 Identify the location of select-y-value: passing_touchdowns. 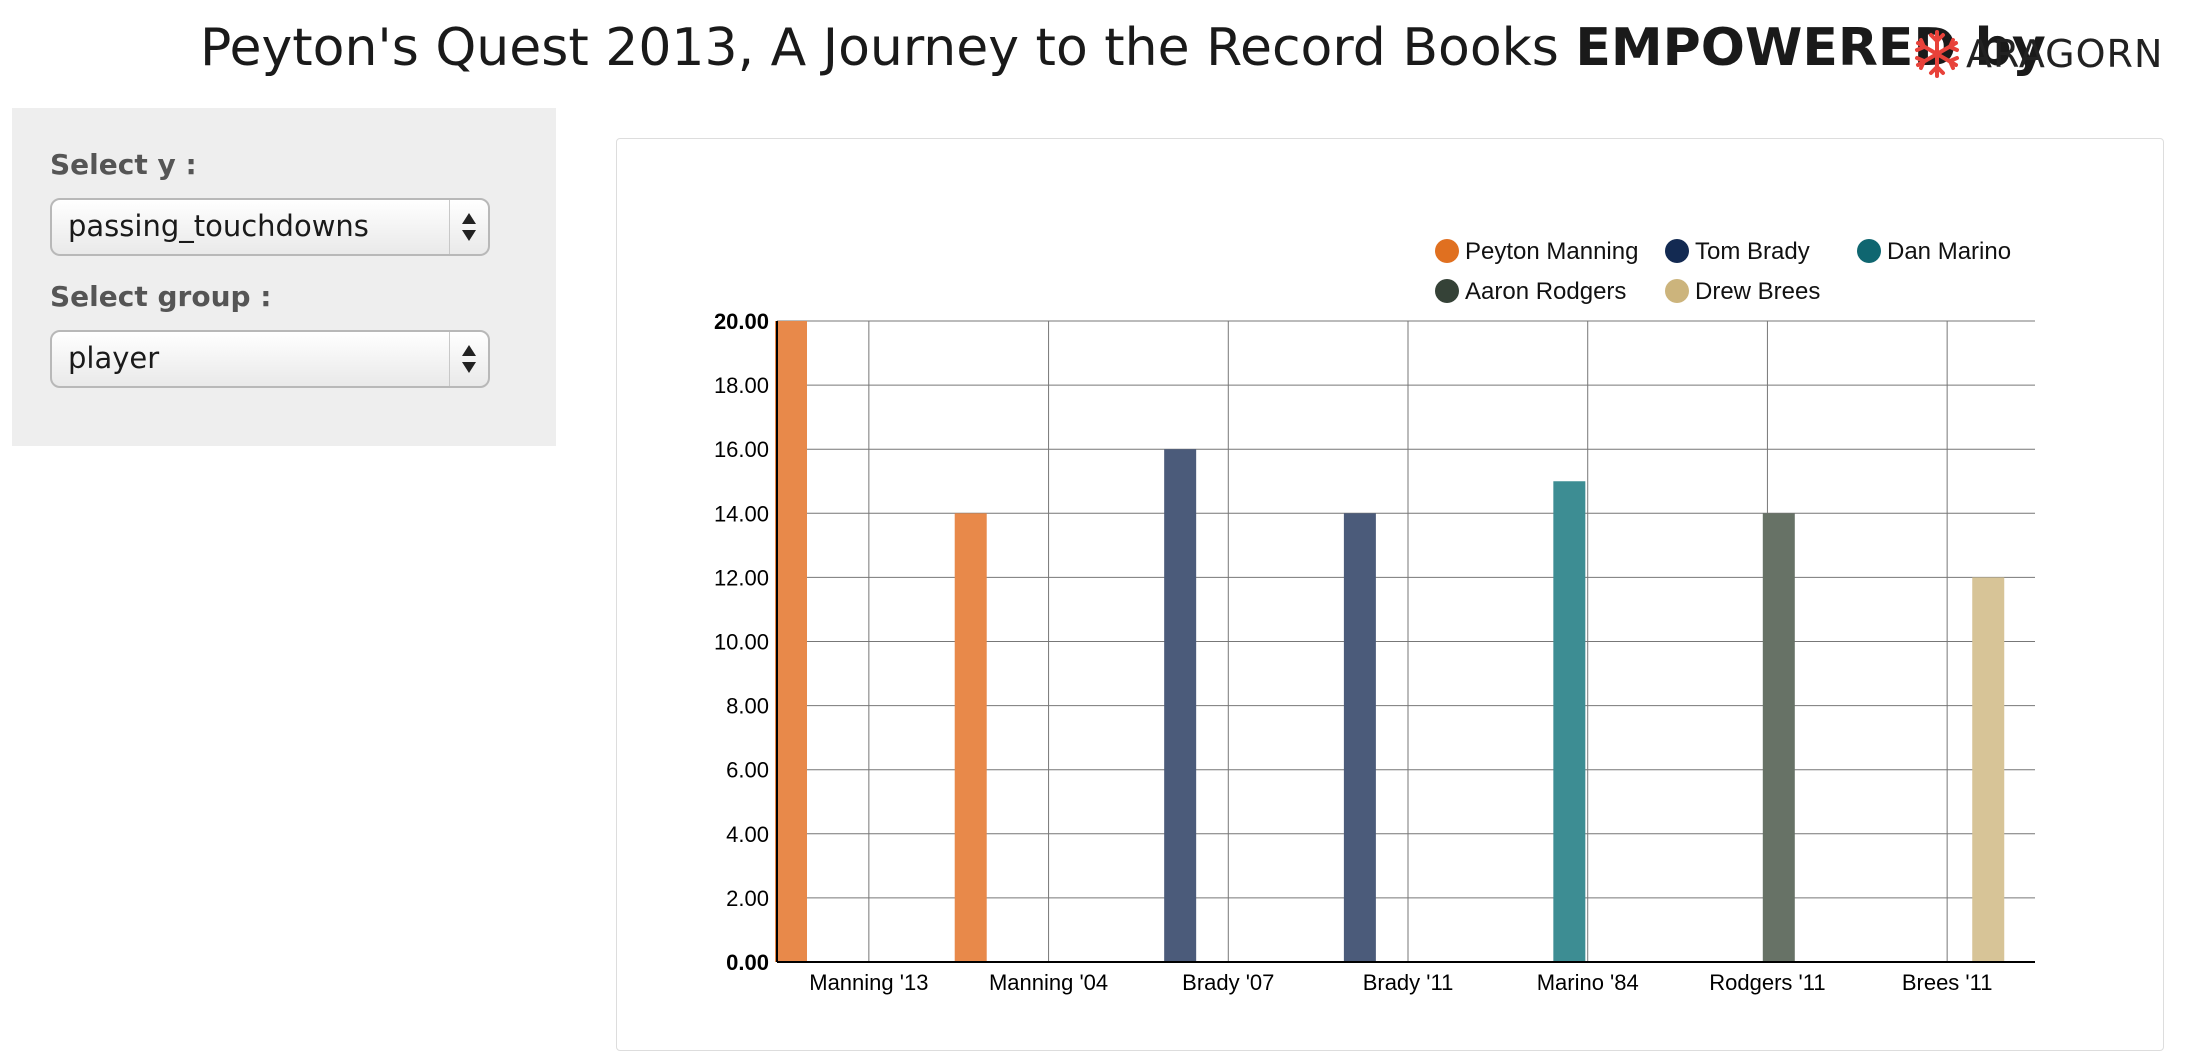
(218, 226).